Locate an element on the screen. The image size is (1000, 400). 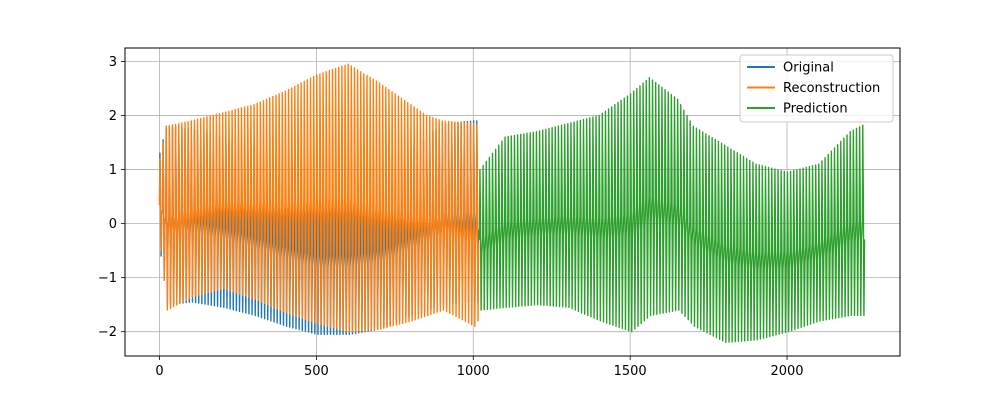
legend-item-original: Original is located at coordinates (790, 68).